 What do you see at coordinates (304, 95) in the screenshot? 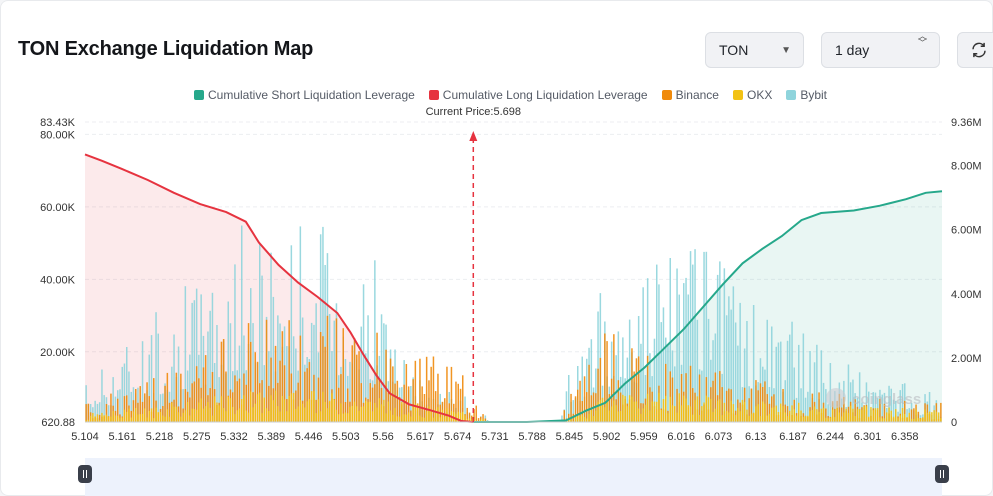
I see `legend-item-short: Cumulative Short Liquidation Leverage` at bounding box center [304, 95].